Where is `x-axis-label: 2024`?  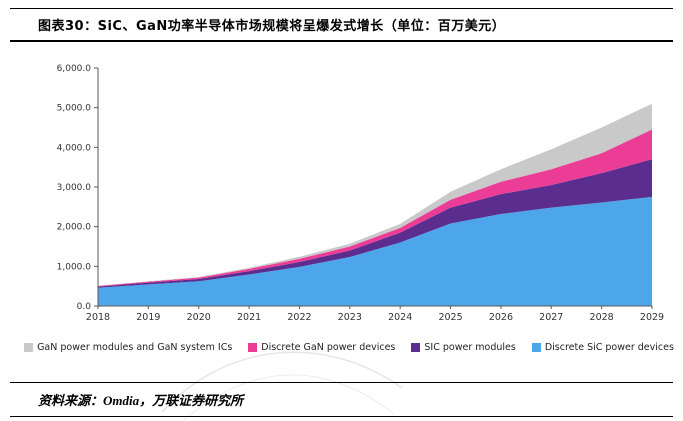
x-axis-label: 2024 is located at coordinates (400, 317).